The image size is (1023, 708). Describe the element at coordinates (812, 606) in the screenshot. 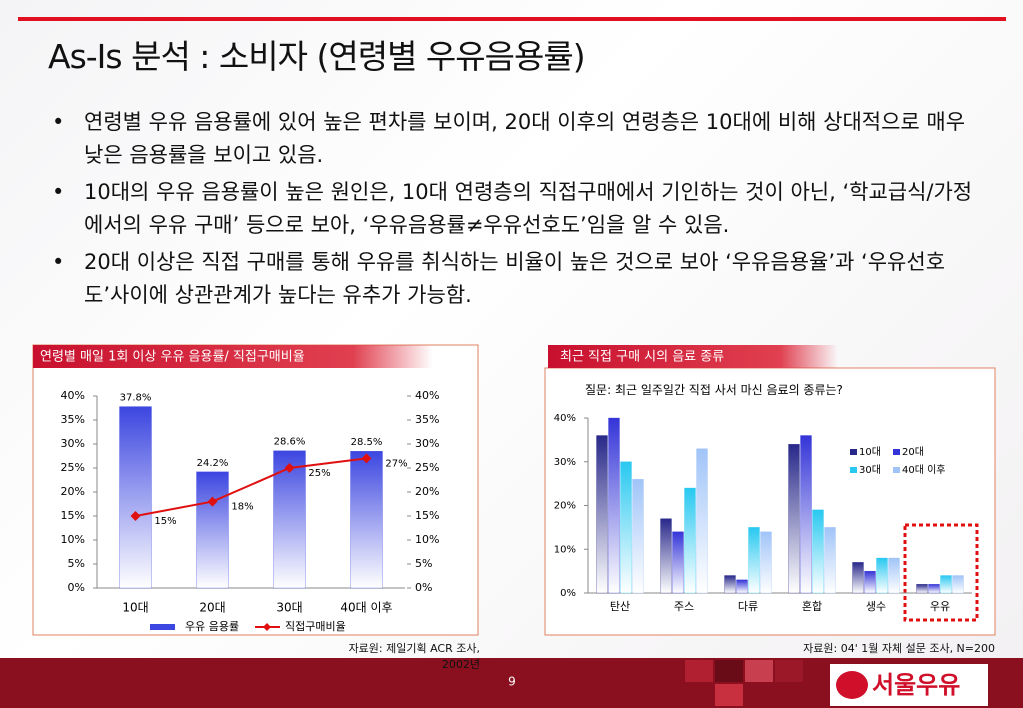

I see `x-tick-label: 혼합` at that location.